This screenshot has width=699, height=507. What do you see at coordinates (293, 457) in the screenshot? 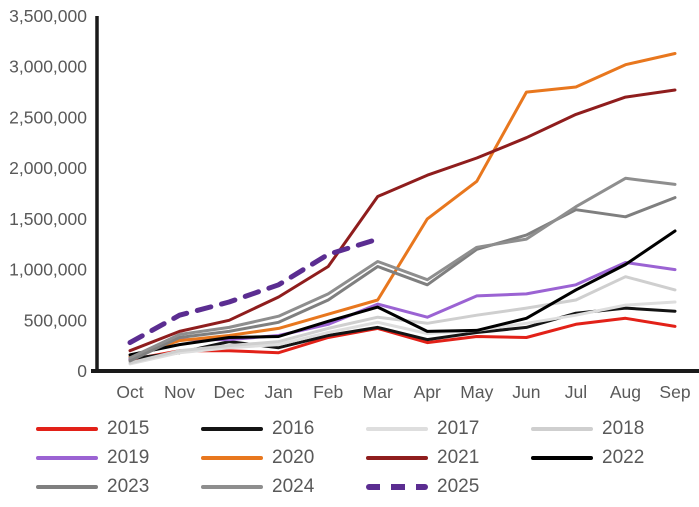
I see `legend-label-2020: 2020` at bounding box center [293, 457].